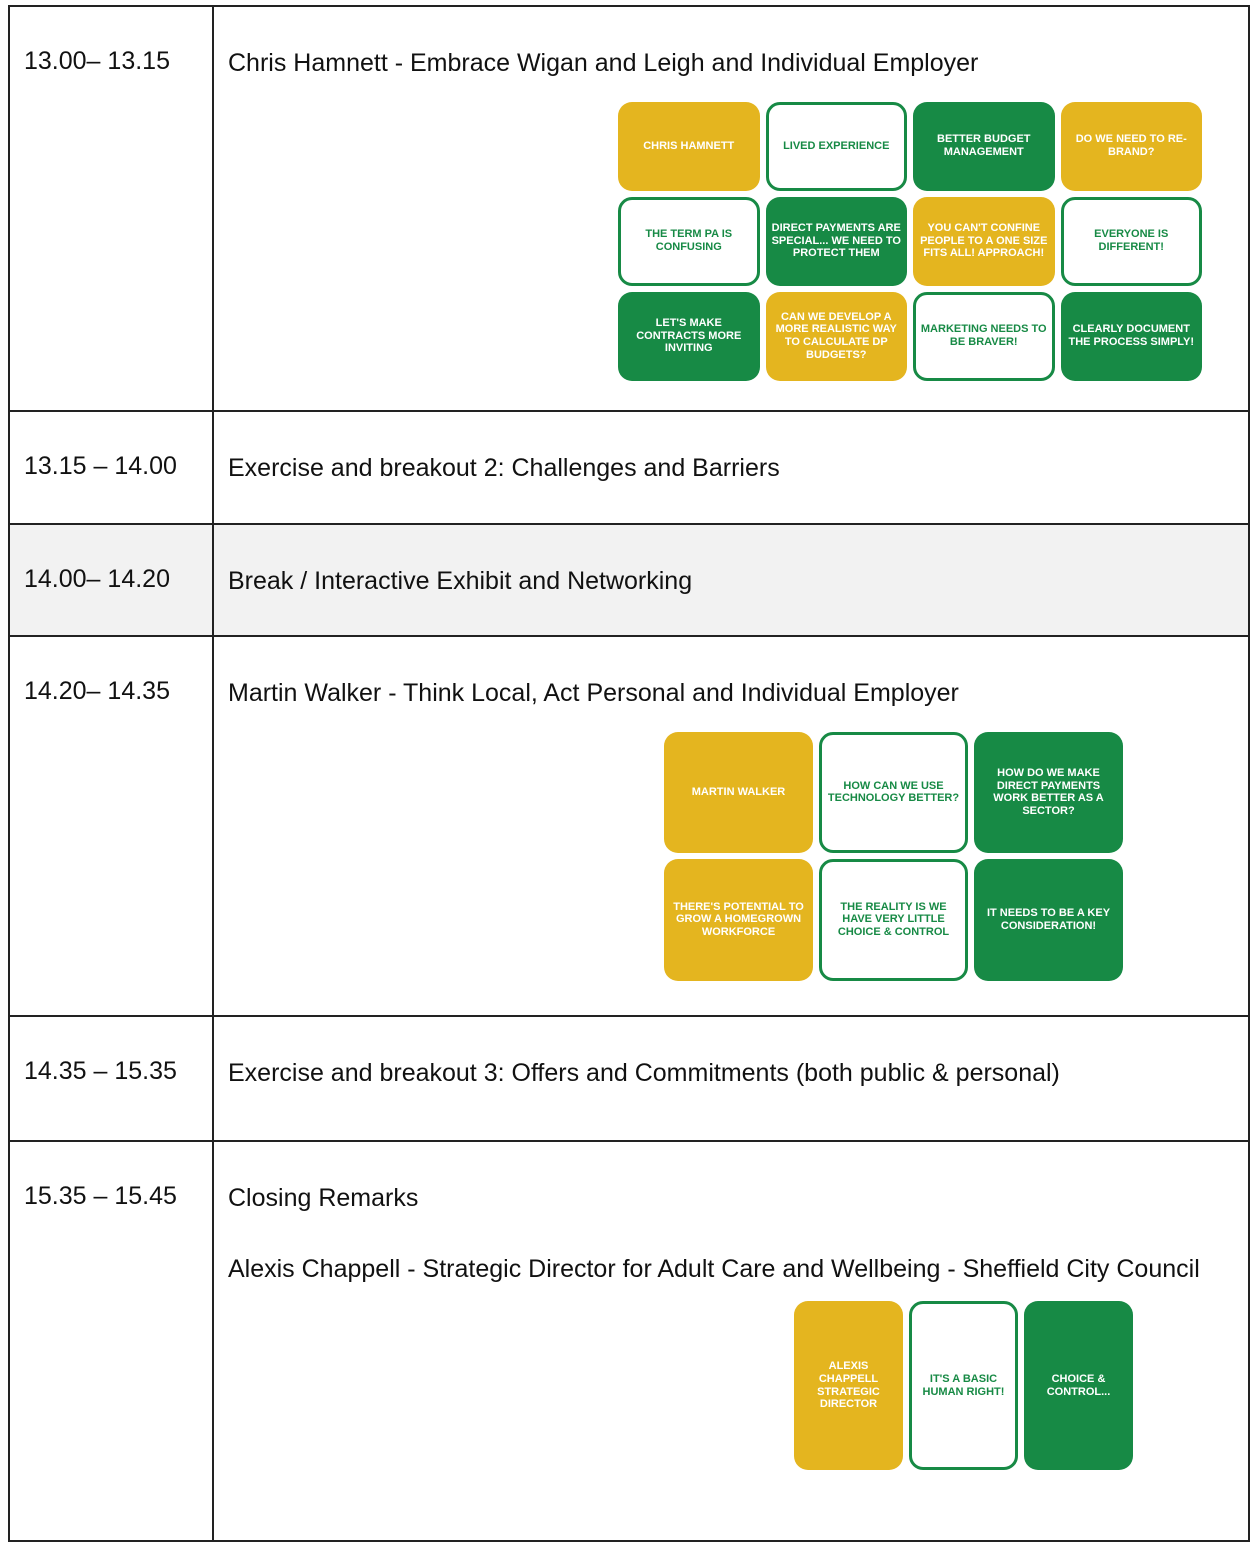 Image resolution: width=1253 pixels, height=1542 pixels. I want to click on illustration-label: CHRIS HAMNETT, so click(689, 146).